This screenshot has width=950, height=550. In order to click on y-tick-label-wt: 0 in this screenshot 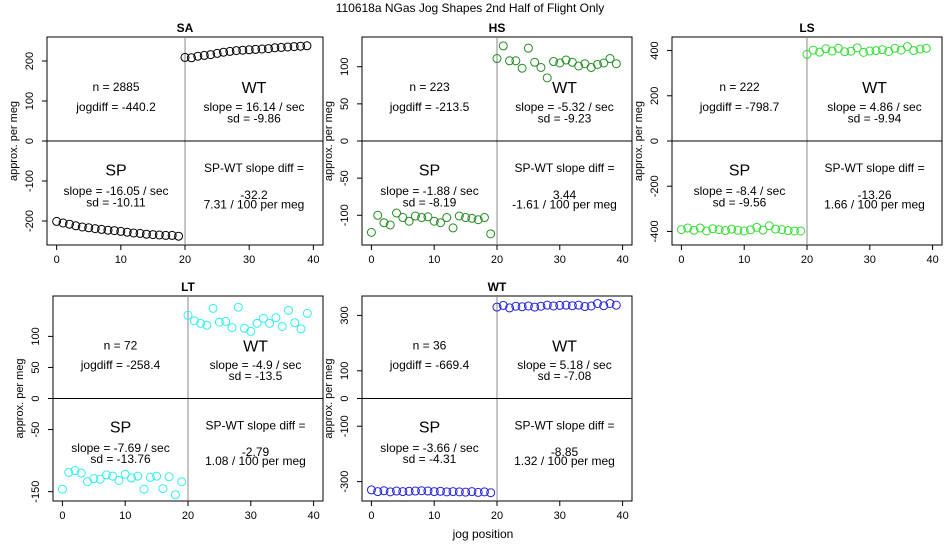, I will do `click(345, 398)`.